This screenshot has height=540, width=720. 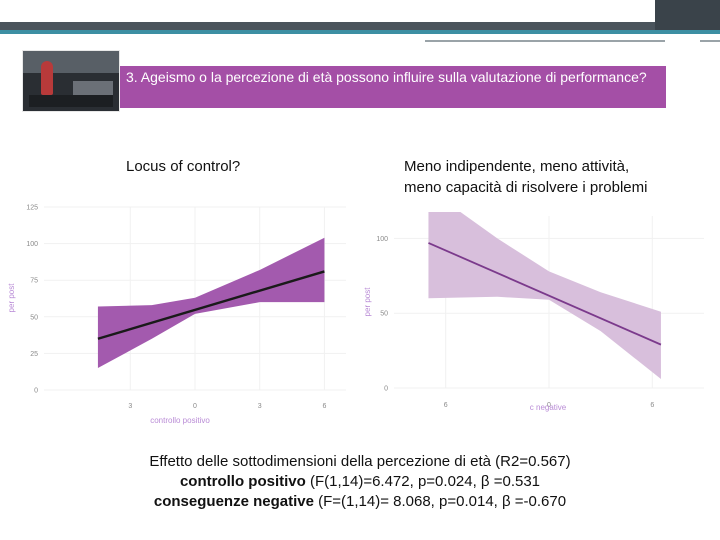 I want to click on top-band, so click(x=360, y=26).